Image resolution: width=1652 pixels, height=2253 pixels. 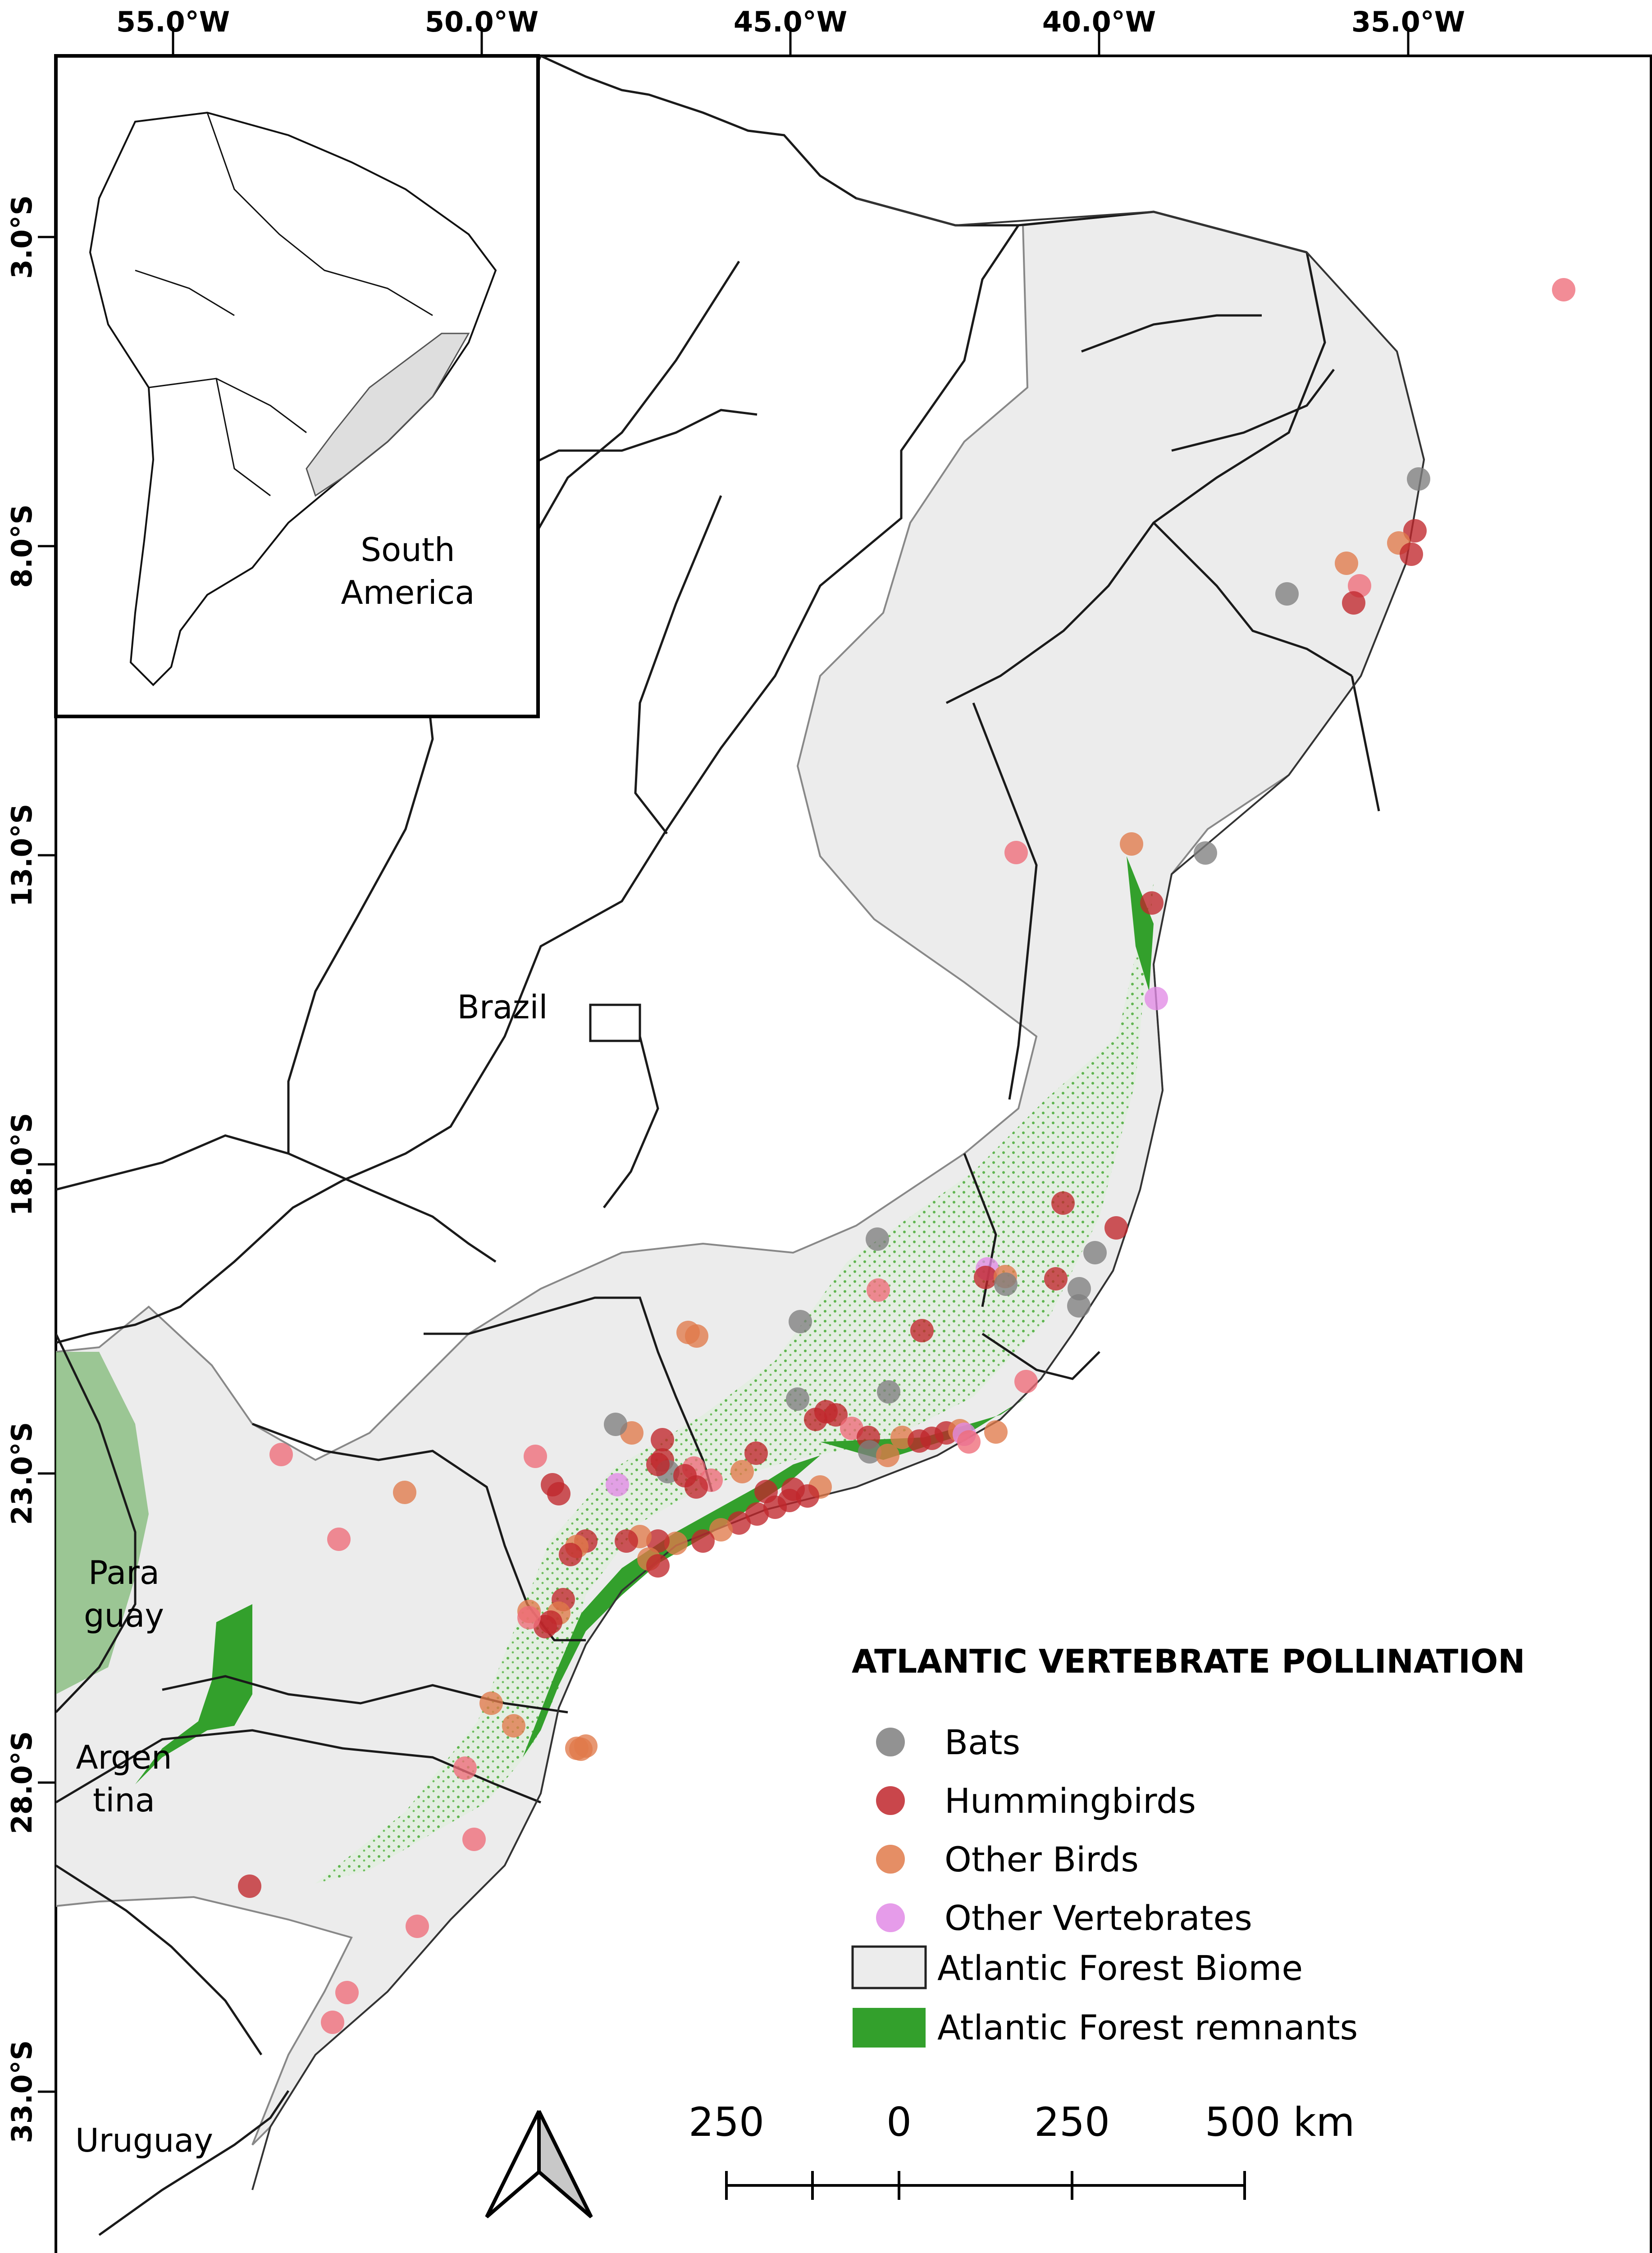 I want to click on lat-tick-13s: 13.0°S, so click(x=21, y=855).